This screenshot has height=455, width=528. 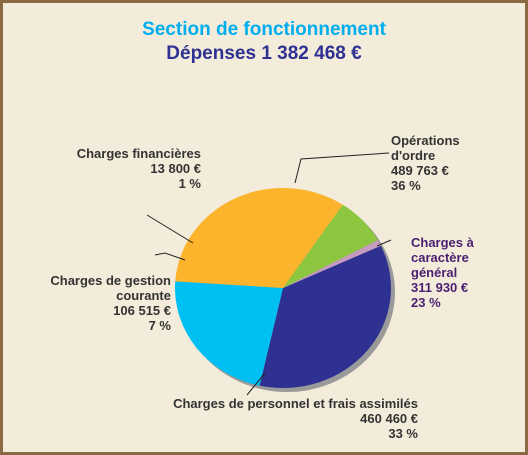 I want to click on category-name: Charges financières, so click(x=138, y=153).